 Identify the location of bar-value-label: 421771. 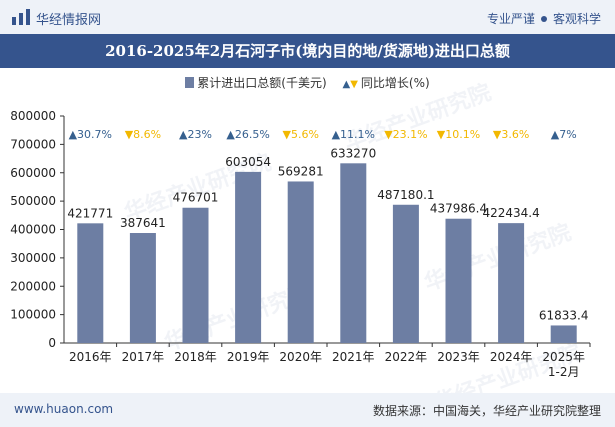
(90, 213).